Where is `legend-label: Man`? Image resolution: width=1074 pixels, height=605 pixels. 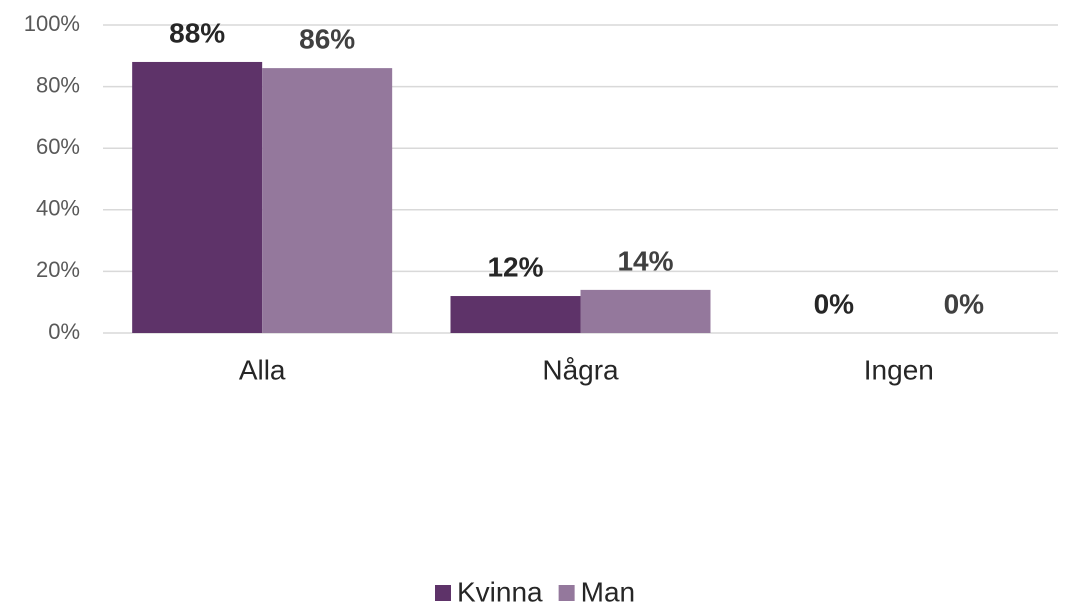 legend-label: Man is located at coordinates (608, 590).